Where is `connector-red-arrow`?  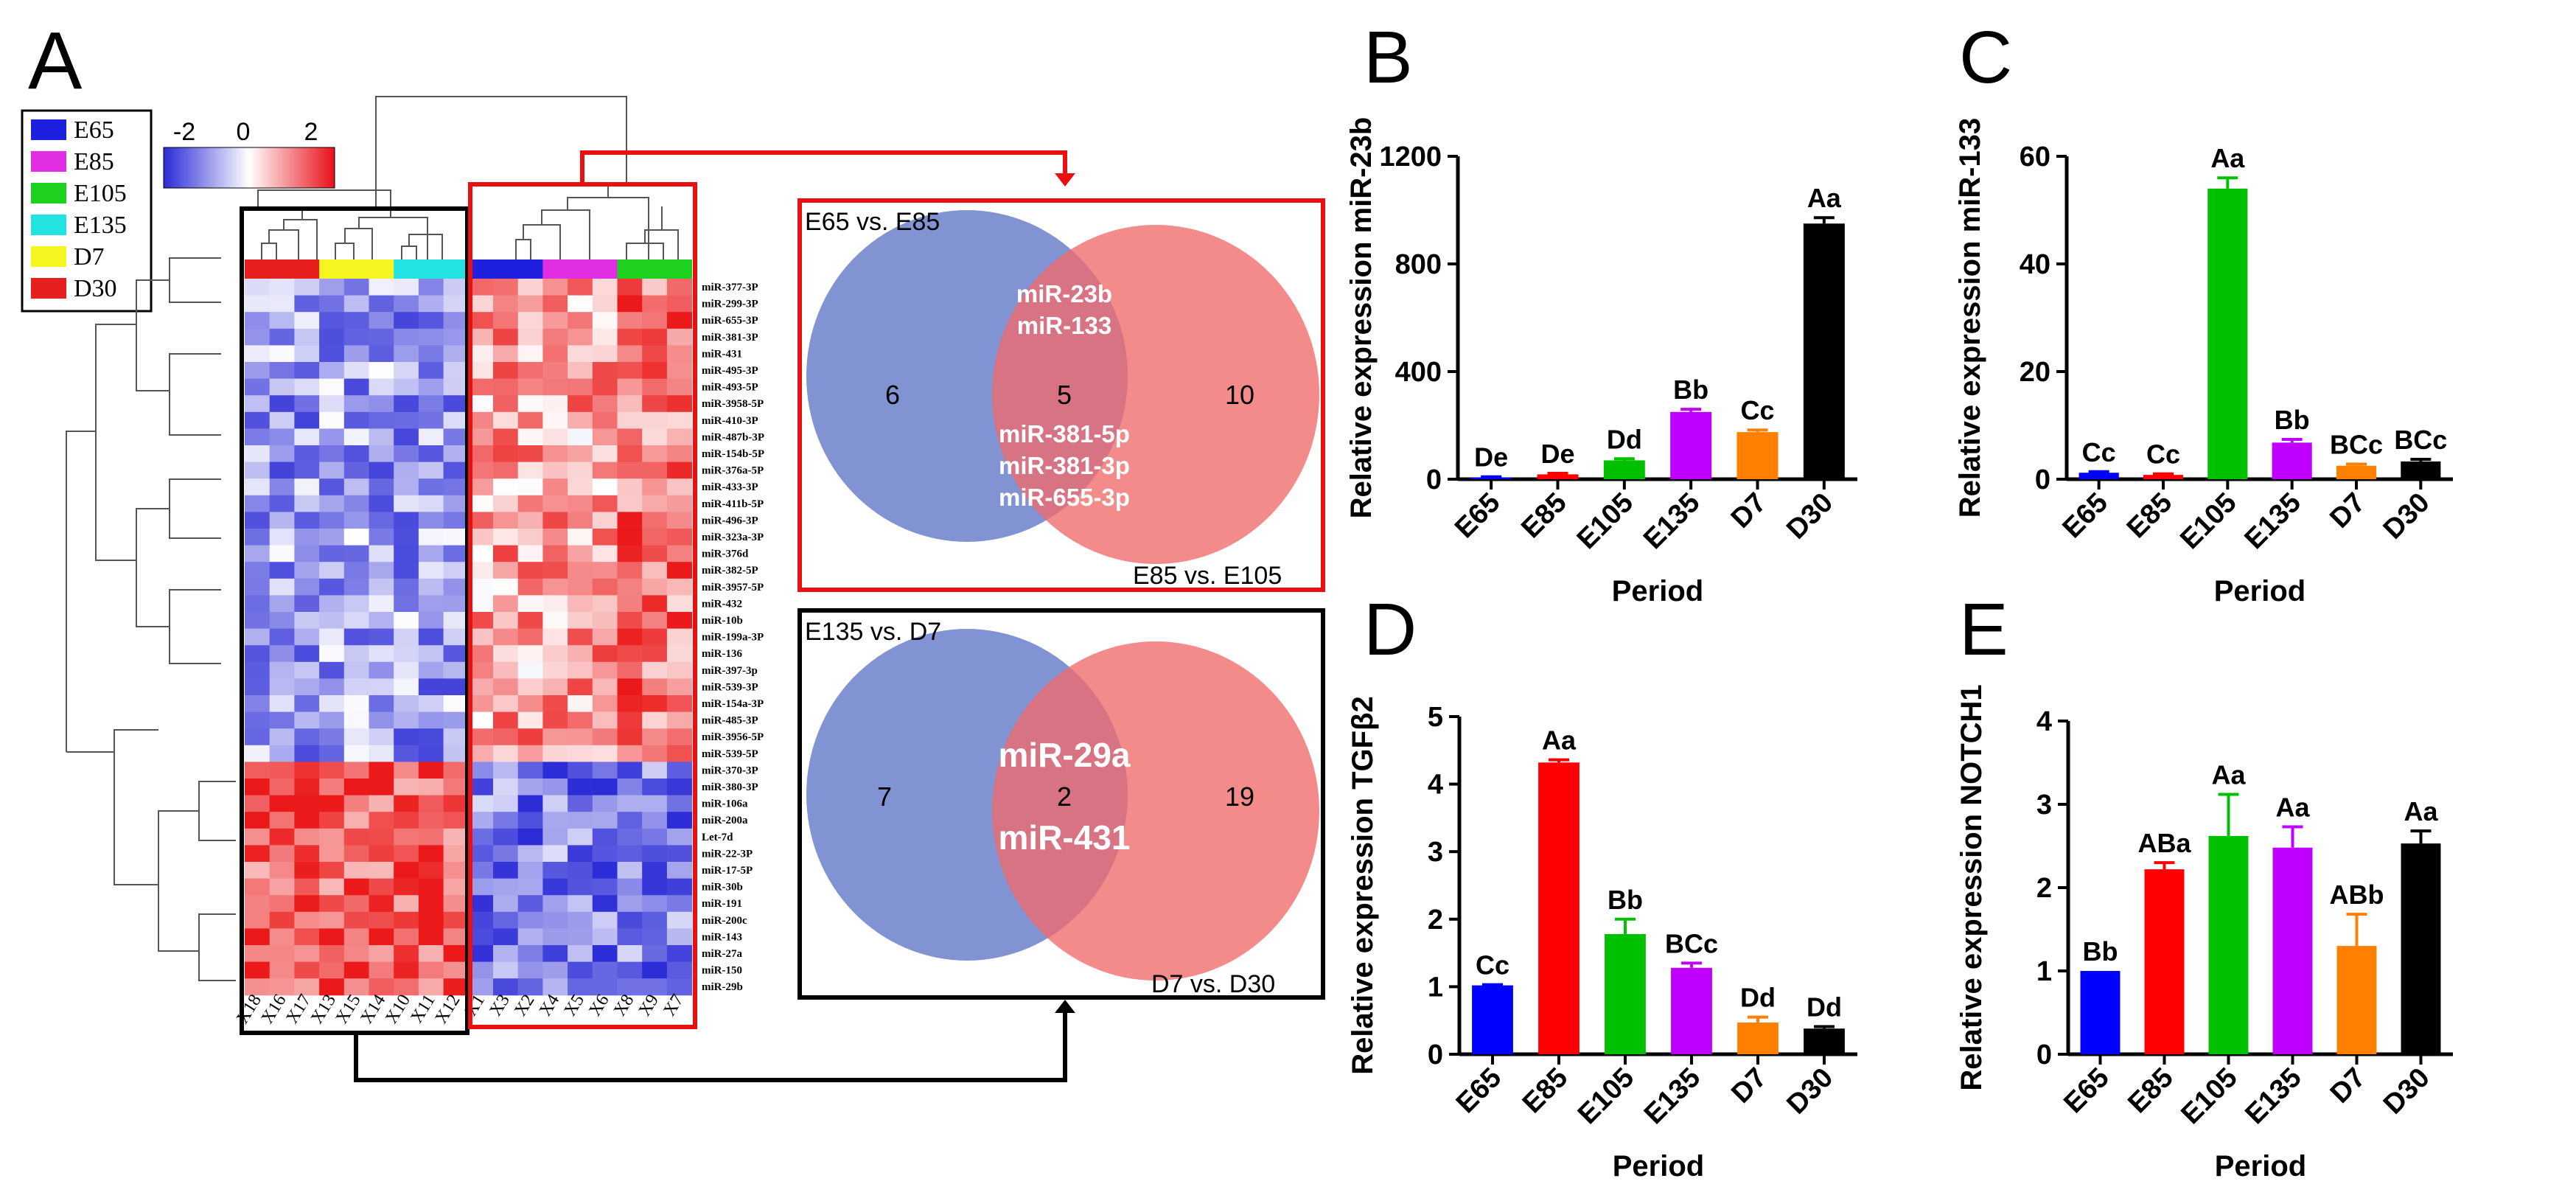
connector-red-arrow is located at coordinates (828, 168).